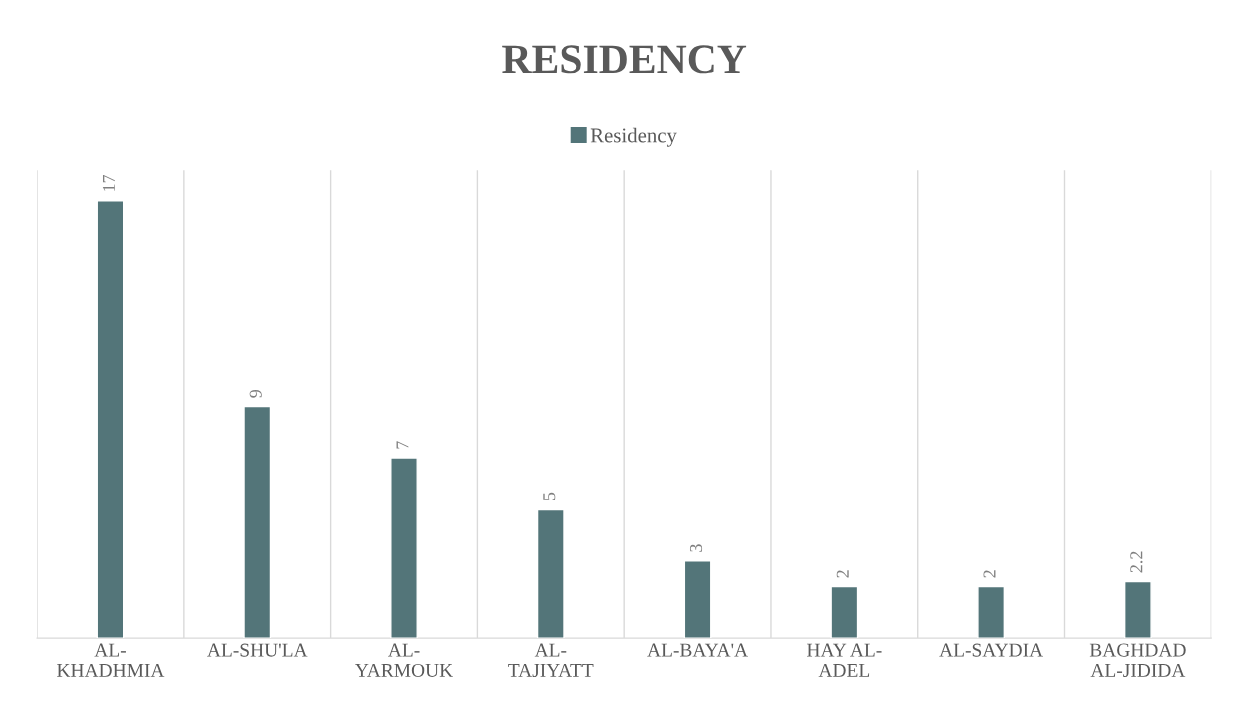 This screenshot has width=1236, height=709. What do you see at coordinates (108, 182) in the screenshot?
I see `data-label: 17` at bounding box center [108, 182].